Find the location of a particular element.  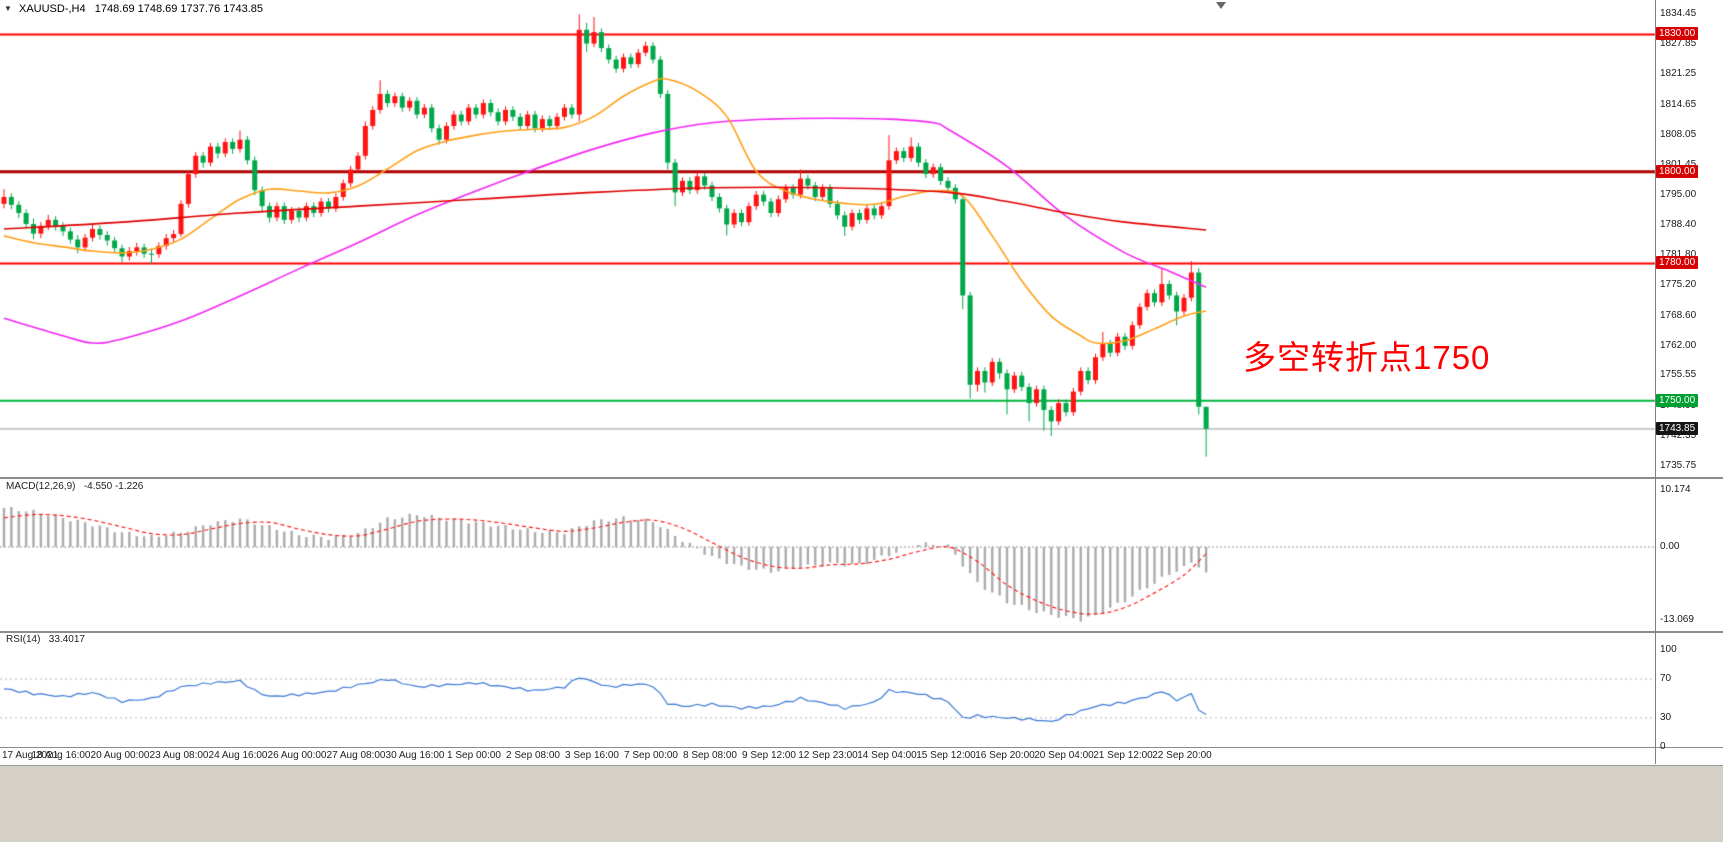

panel-separator-timeaxis is located at coordinates (861, 747).